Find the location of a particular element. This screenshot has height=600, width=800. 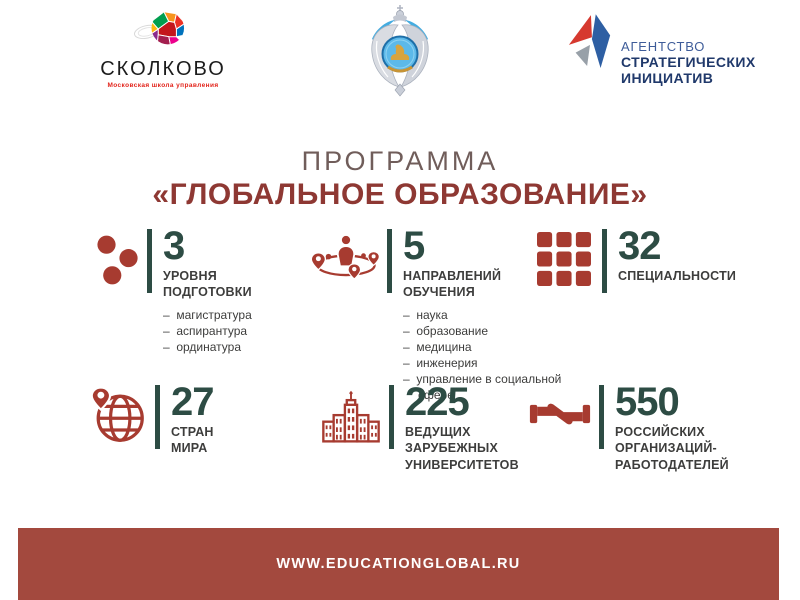

list-item: образование is located at coordinates (484, 331).